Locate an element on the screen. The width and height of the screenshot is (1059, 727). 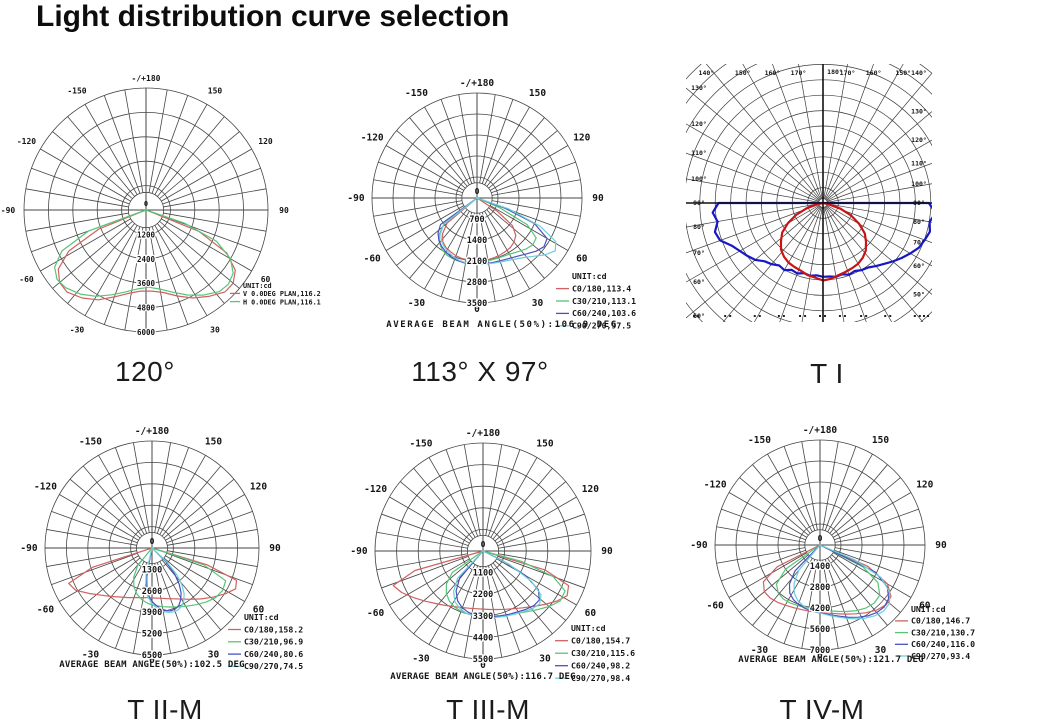
ring-value-label: 3300 is located at coordinates (483, 617).